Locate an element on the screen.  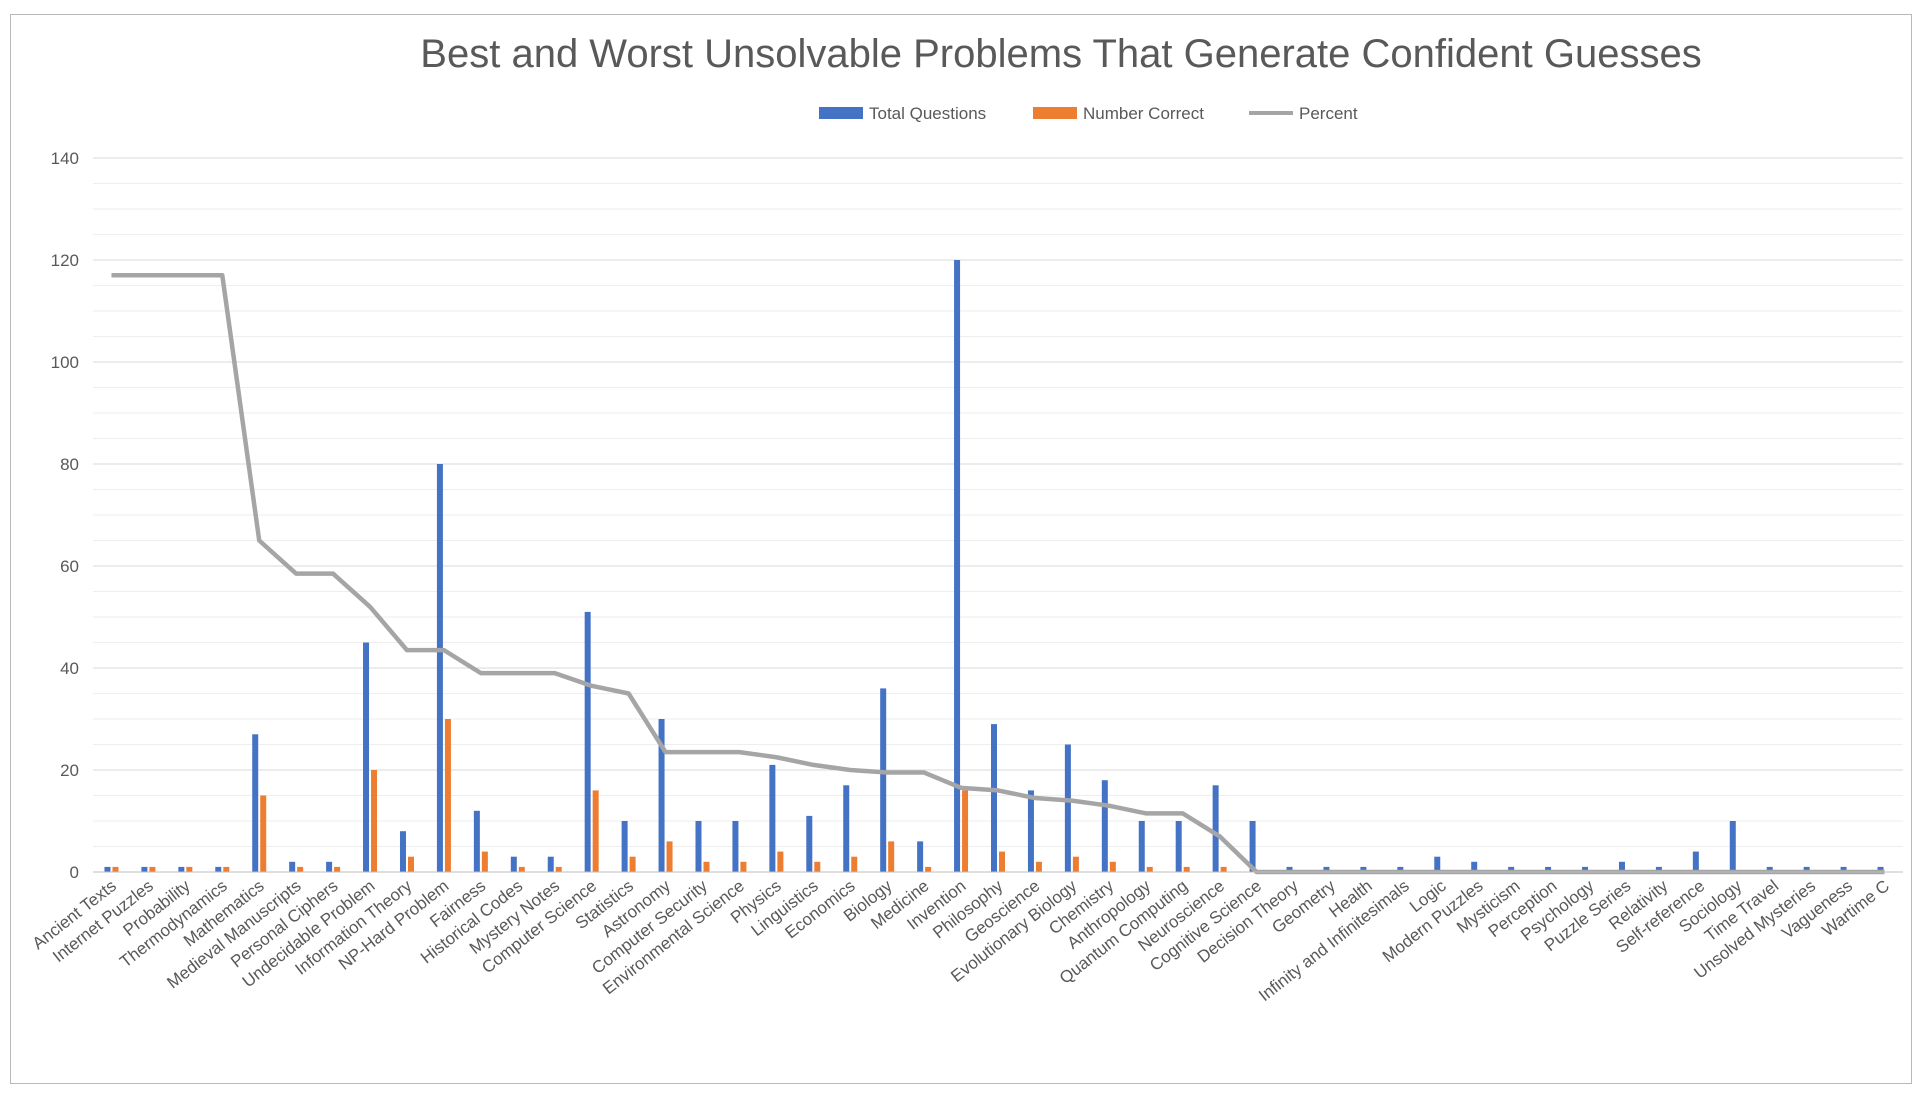
legend-number-correct-label: Number Correct is located at coordinates (1143, 113).